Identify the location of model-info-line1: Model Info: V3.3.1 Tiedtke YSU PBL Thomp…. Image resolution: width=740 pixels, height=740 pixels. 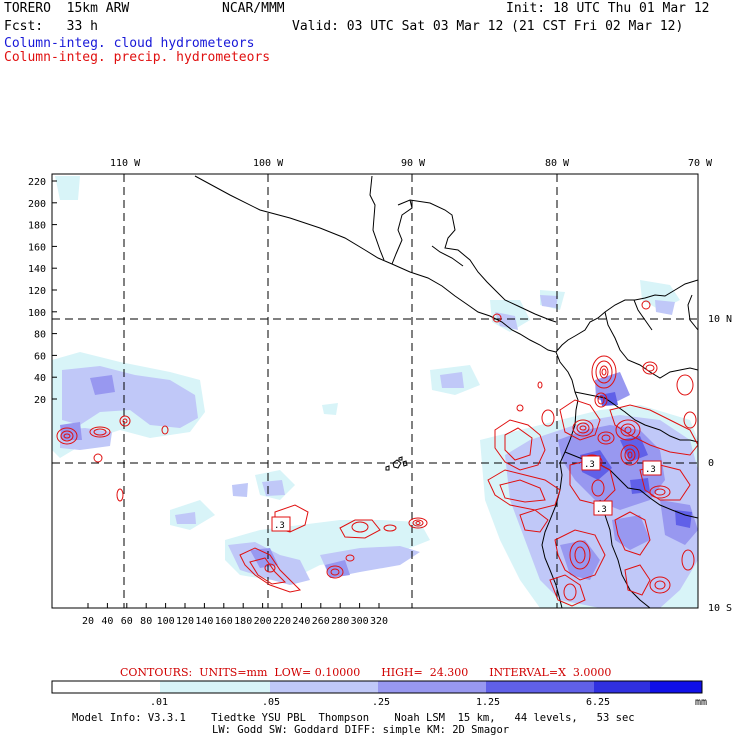
(353, 718).